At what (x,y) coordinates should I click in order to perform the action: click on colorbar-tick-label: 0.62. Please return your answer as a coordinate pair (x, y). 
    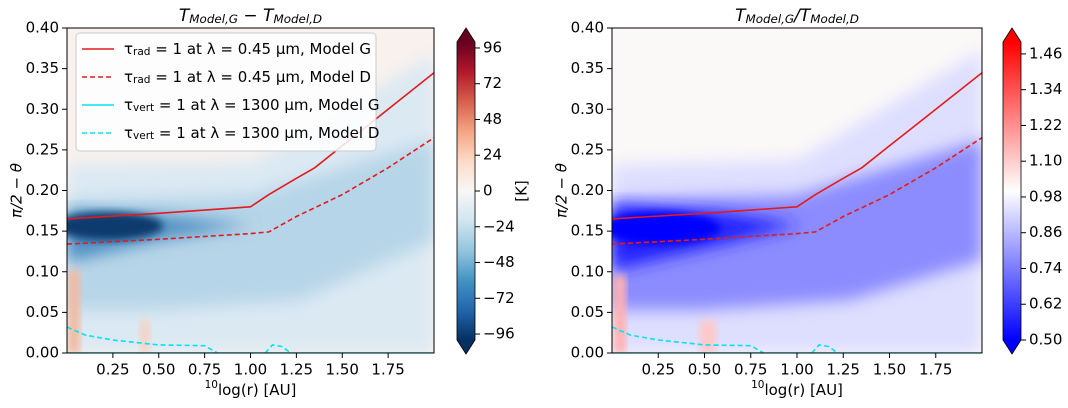
    Looking at the image, I should click on (1045, 304).